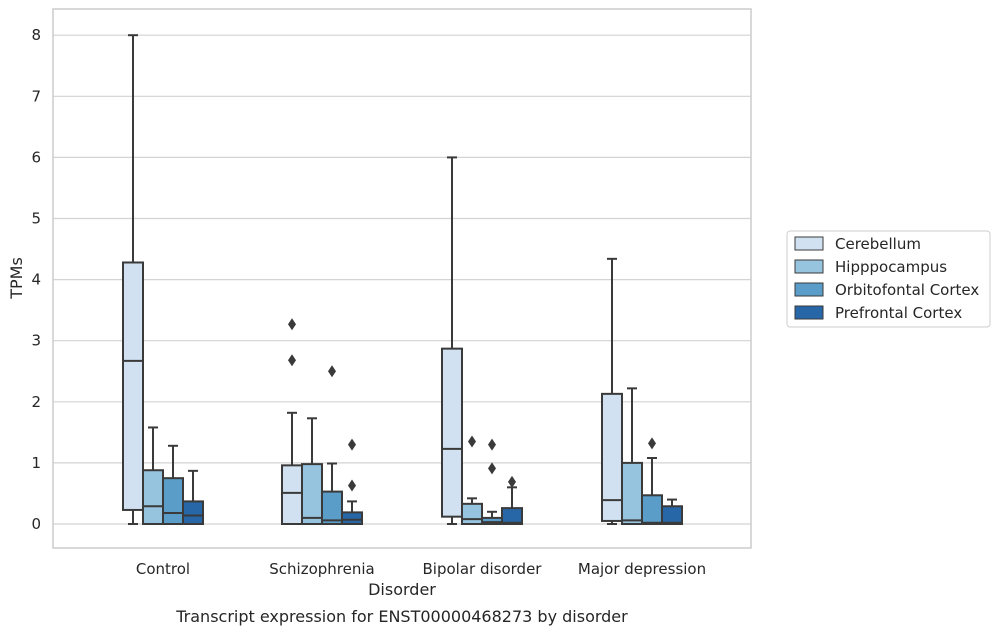  I want to click on x-tick-label: Major depression, so click(642, 569).